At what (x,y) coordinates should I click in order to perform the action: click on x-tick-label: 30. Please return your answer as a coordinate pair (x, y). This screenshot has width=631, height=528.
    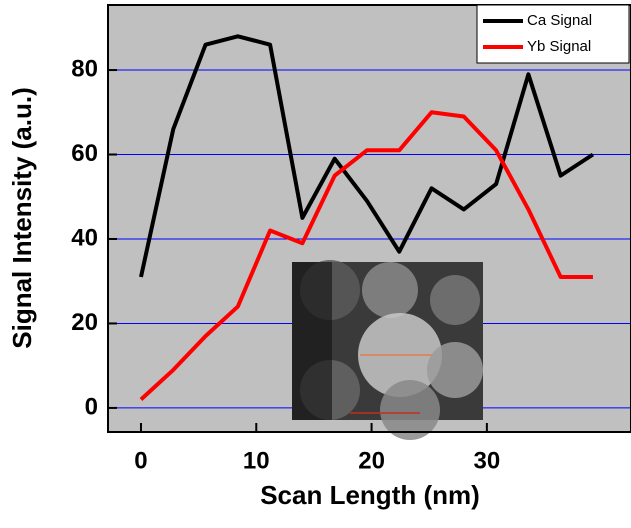
    Looking at the image, I should click on (487, 460).